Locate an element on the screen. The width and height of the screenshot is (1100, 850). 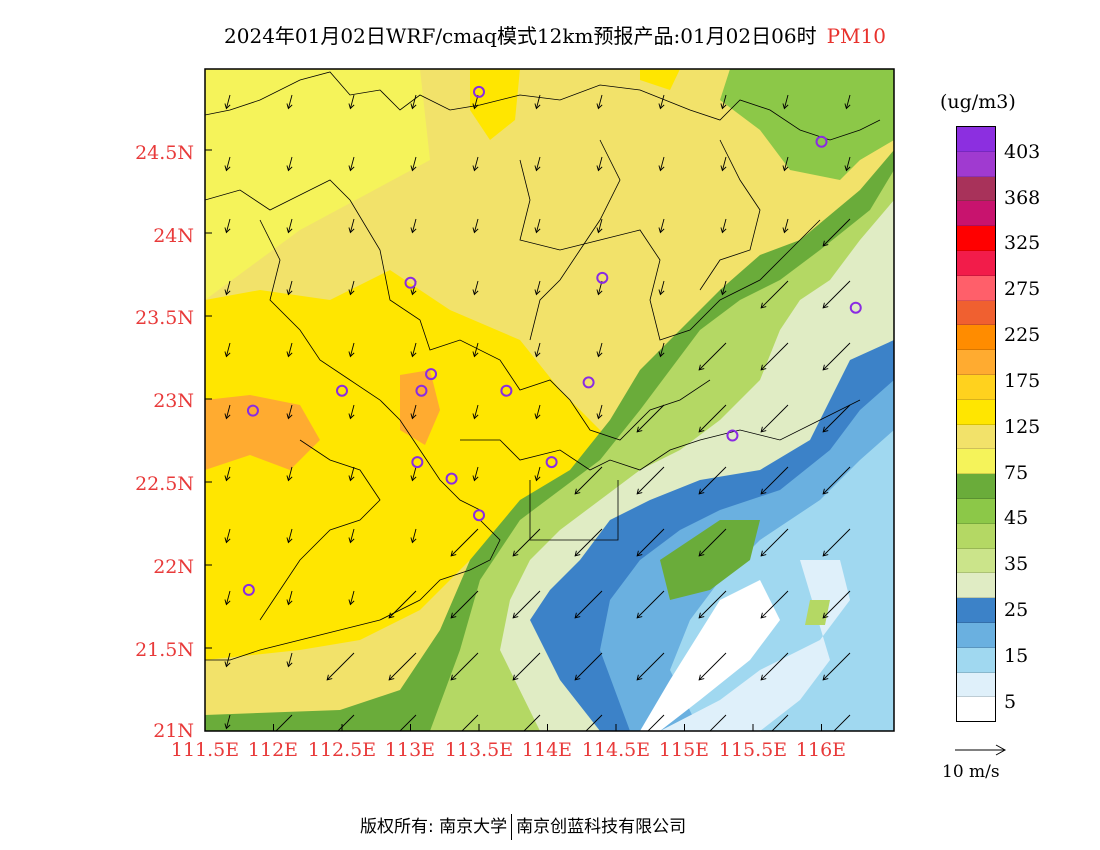
x-tick-label: 113.5E is located at coordinates (479, 750).